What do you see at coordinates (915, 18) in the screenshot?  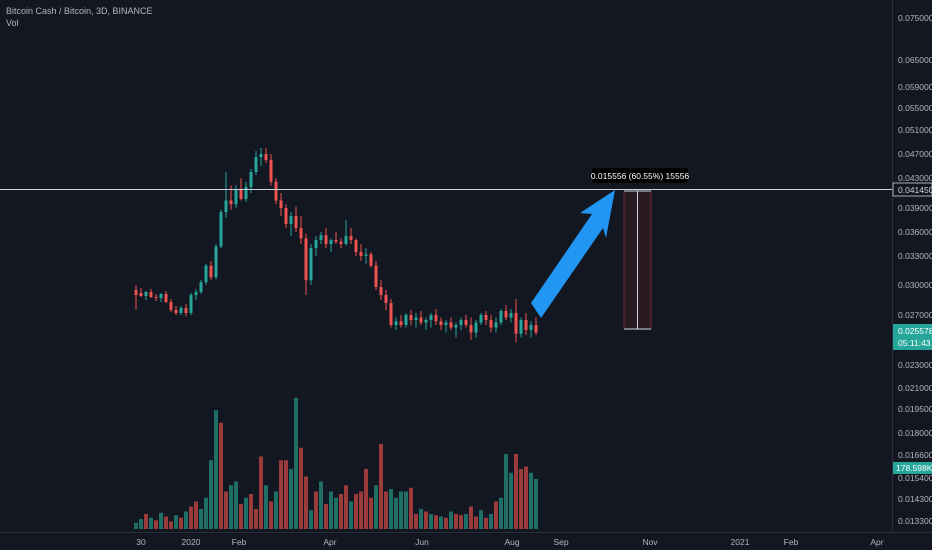 I see `price-tick-label: 0.075000` at bounding box center [915, 18].